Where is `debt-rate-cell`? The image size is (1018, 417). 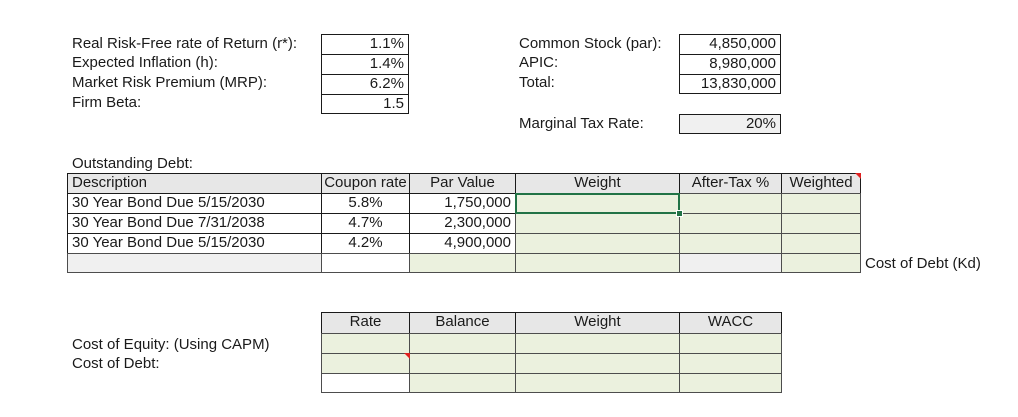 debt-rate-cell is located at coordinates (365, 363).